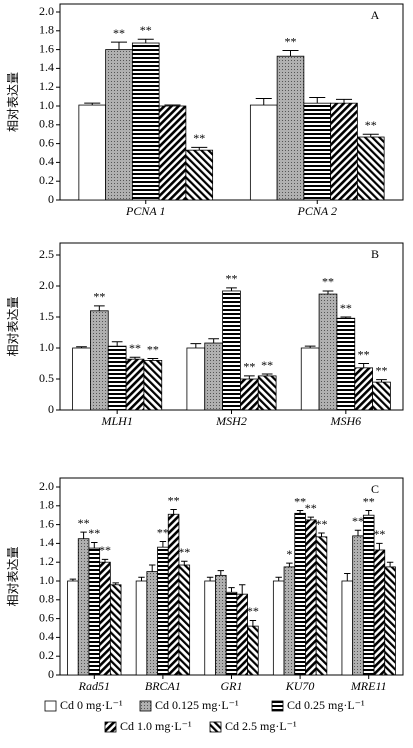 This screenshot has height=748, width=413. I want to click on y-tick-label: 1.2, so click(46, 561).